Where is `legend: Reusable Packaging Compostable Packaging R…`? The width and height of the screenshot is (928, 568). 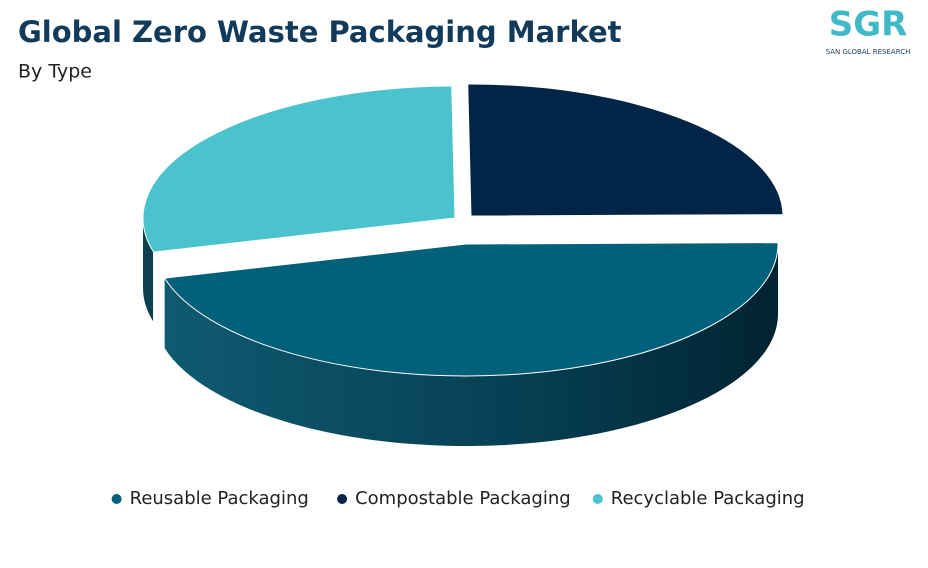
legend: Reusable Packaging Compostable Packaging R… is located at coordinates (458, 498).